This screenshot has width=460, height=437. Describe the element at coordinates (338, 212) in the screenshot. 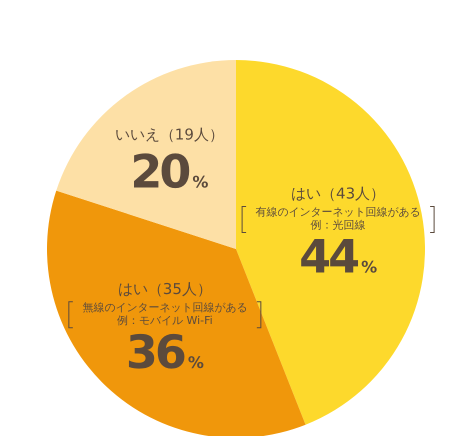

I see `text: 有線のインターネット回線がある` at that location.